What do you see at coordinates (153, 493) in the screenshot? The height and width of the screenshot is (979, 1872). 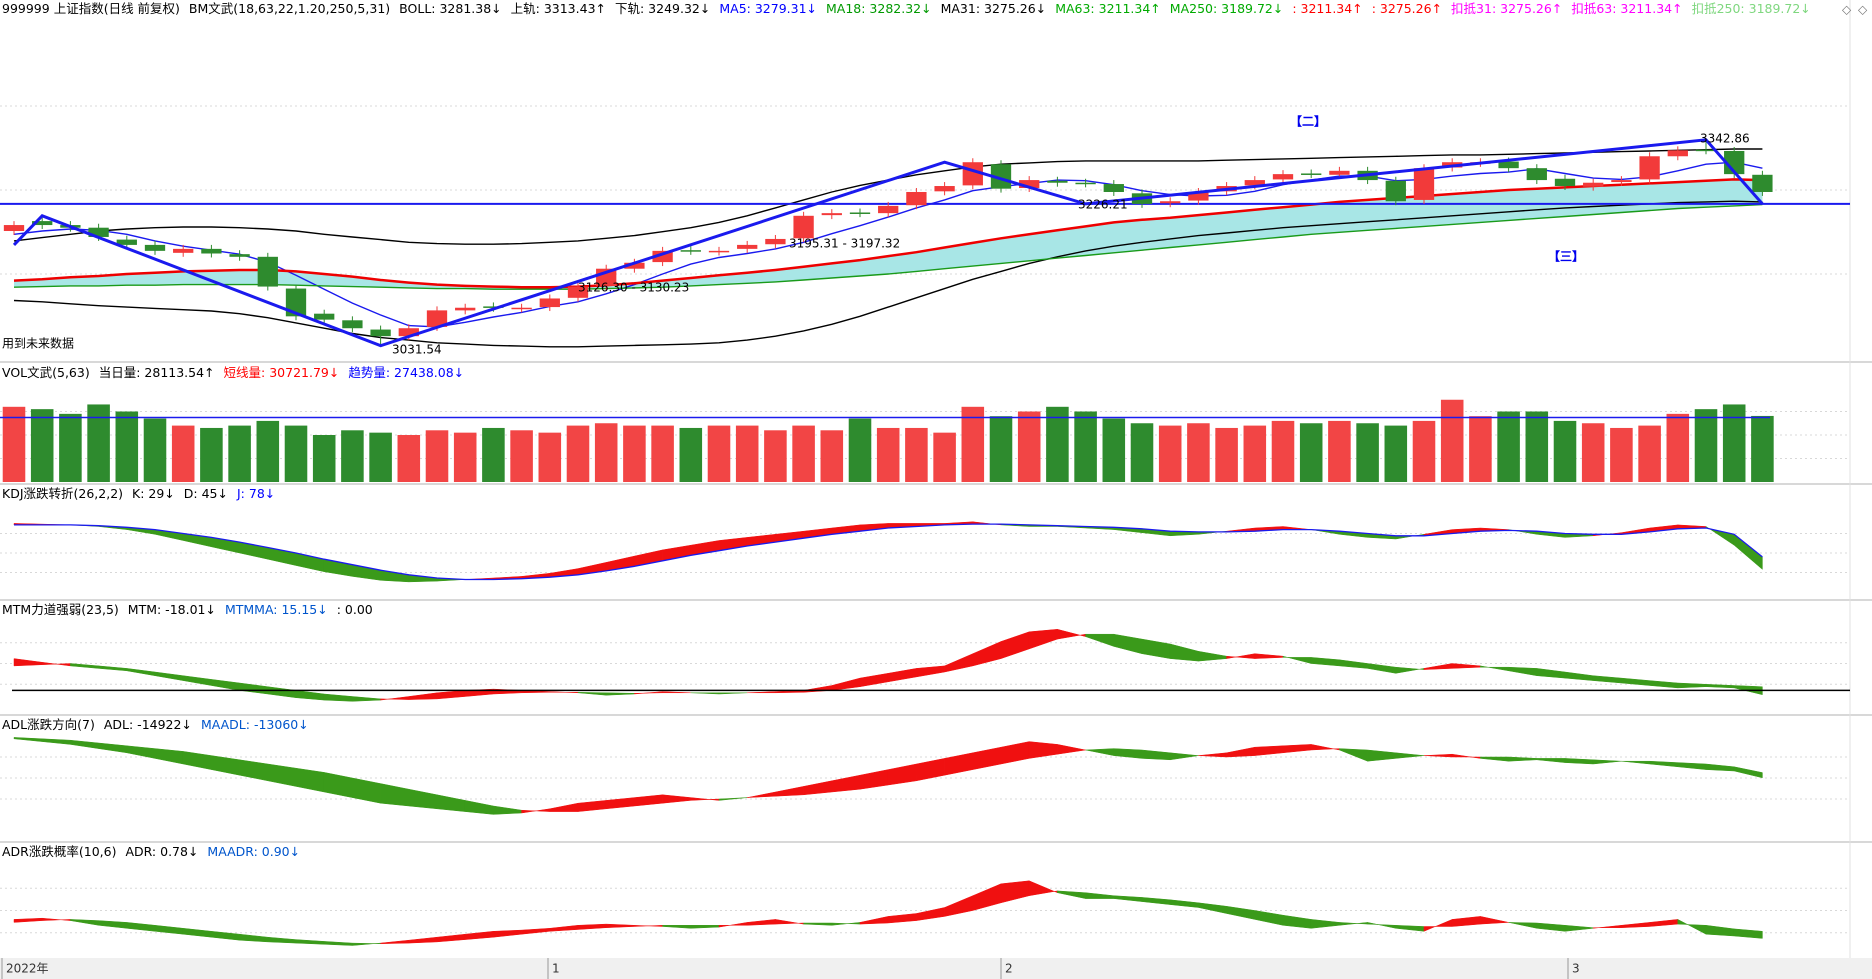 I see `header-item: K: 29↓` at bounding box center [153, 493].